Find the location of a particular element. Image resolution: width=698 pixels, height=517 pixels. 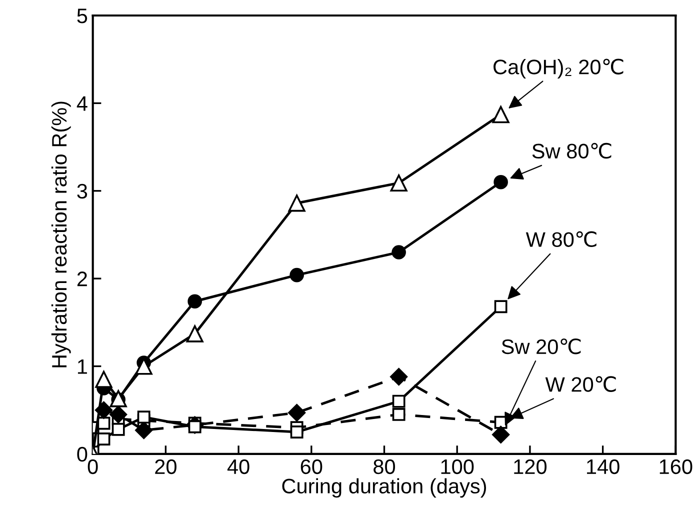

x-tick-label: 40 is located at coordinates (238, 466).